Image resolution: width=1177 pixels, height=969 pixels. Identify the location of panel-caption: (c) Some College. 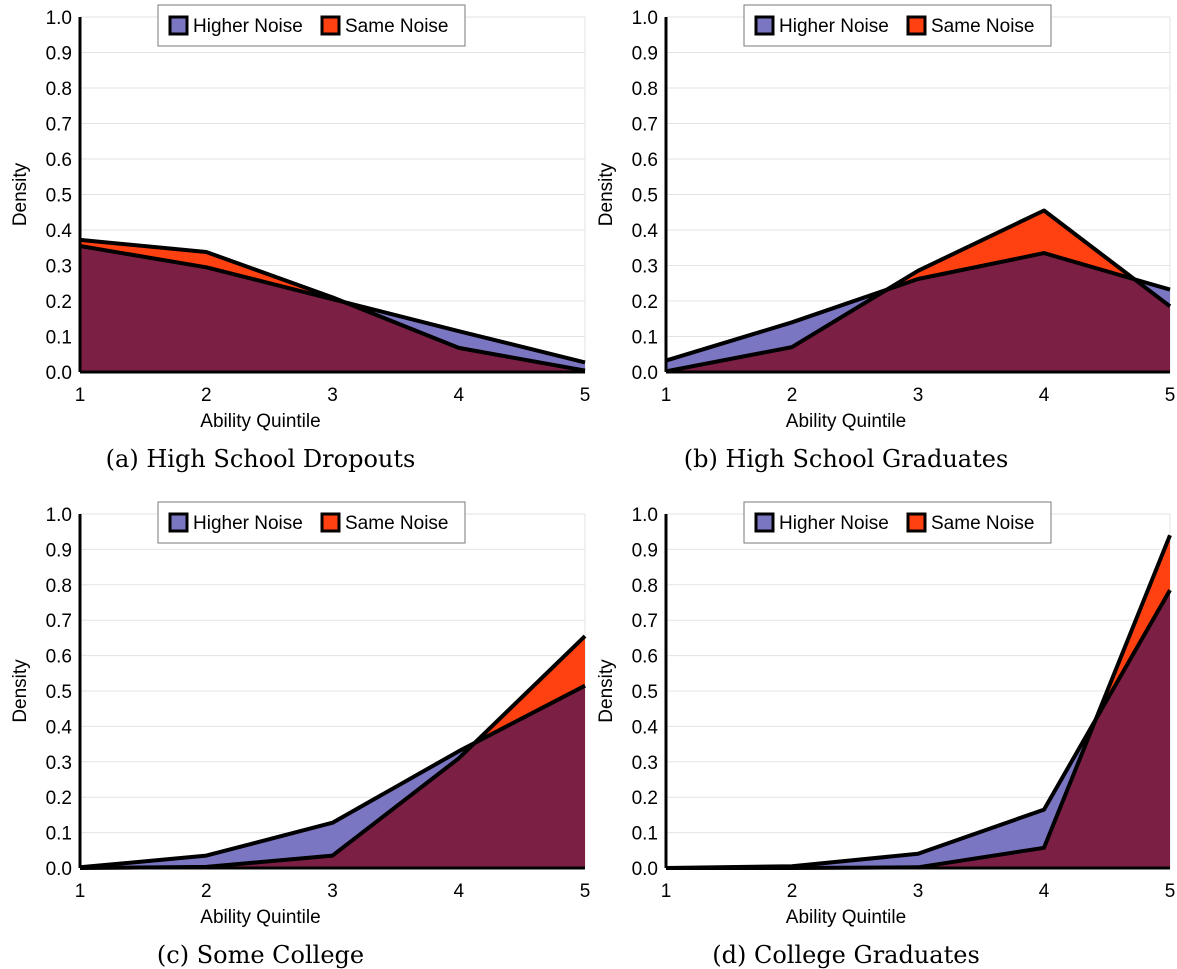
(260, 955).